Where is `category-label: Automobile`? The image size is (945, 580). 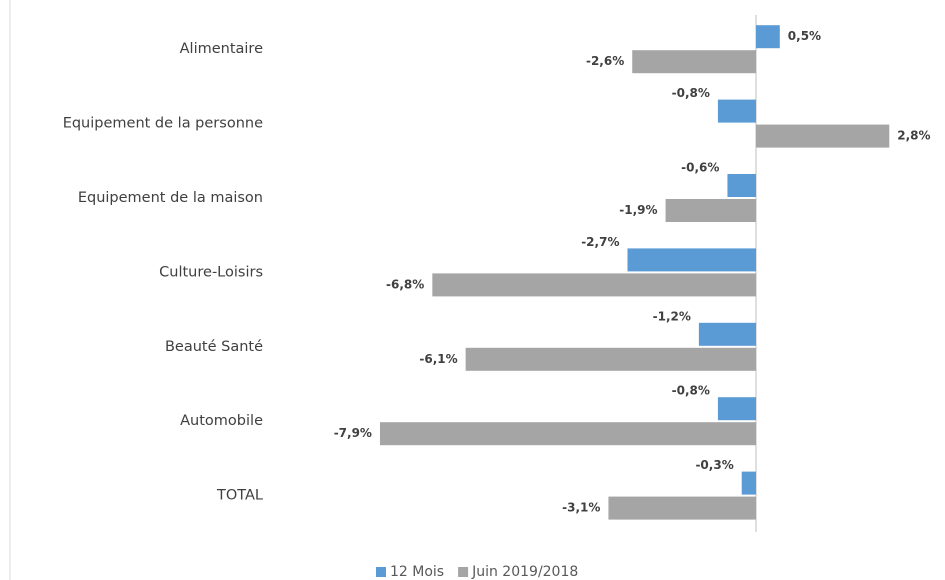 category-label: Automobile is located at coordinates (221, 421).